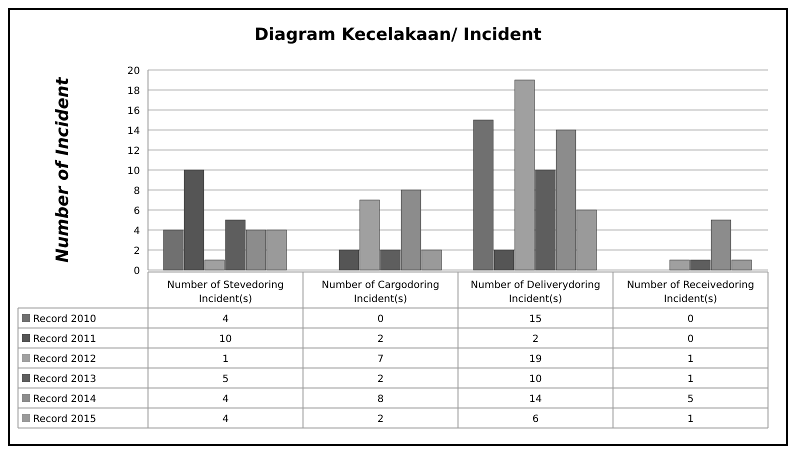 The image size is (796, 454). I want to click on legend-label: Record 2013, so click(64, 379).